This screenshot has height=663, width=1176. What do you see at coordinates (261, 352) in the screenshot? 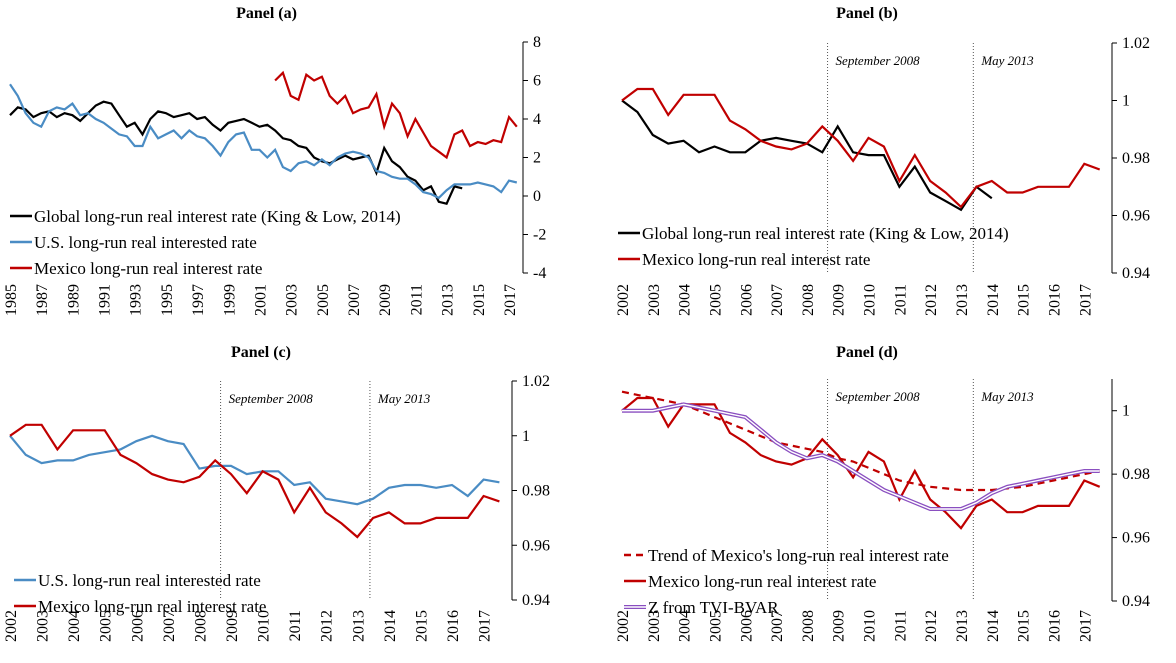
I see `panel-title: Panel (c)` at bounding box center [261, 352].